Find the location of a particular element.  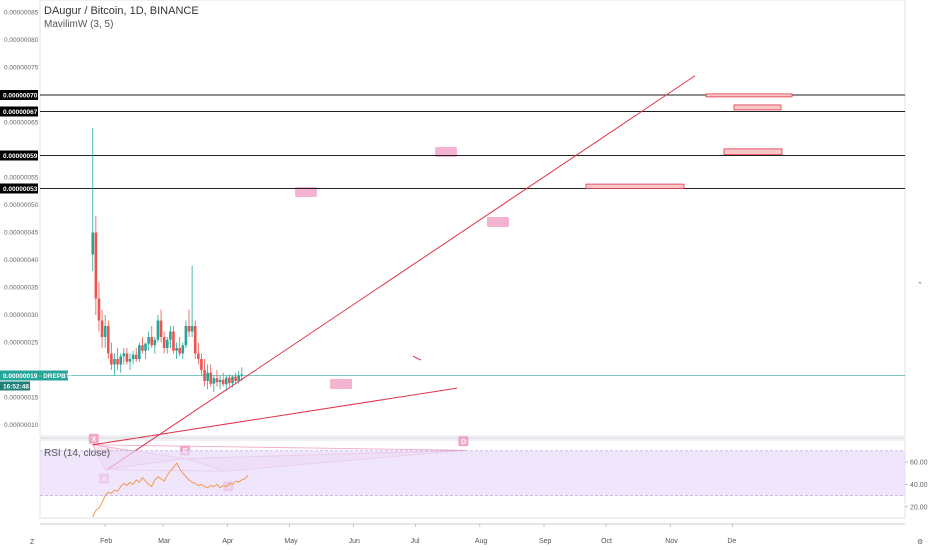

zoom-icon: Z is located at coordinates (32, 542).